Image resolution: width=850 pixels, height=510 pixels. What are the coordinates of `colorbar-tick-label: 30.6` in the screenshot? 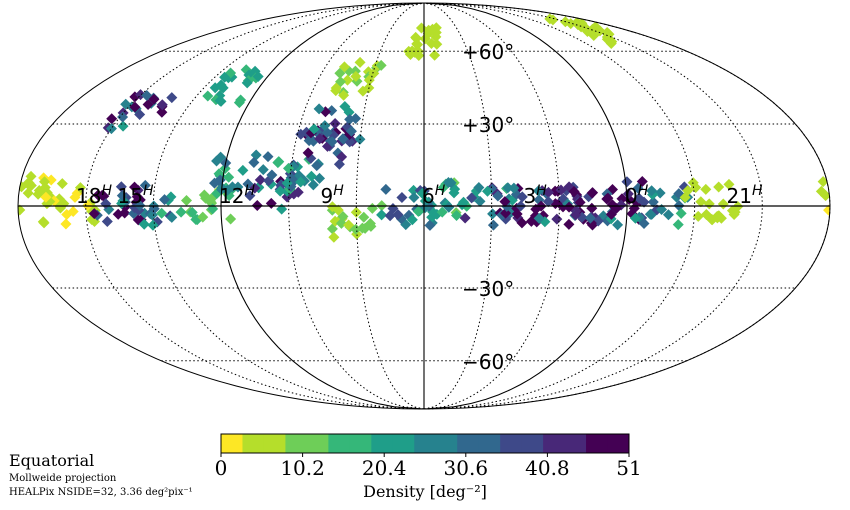 It's located at (466, 468).